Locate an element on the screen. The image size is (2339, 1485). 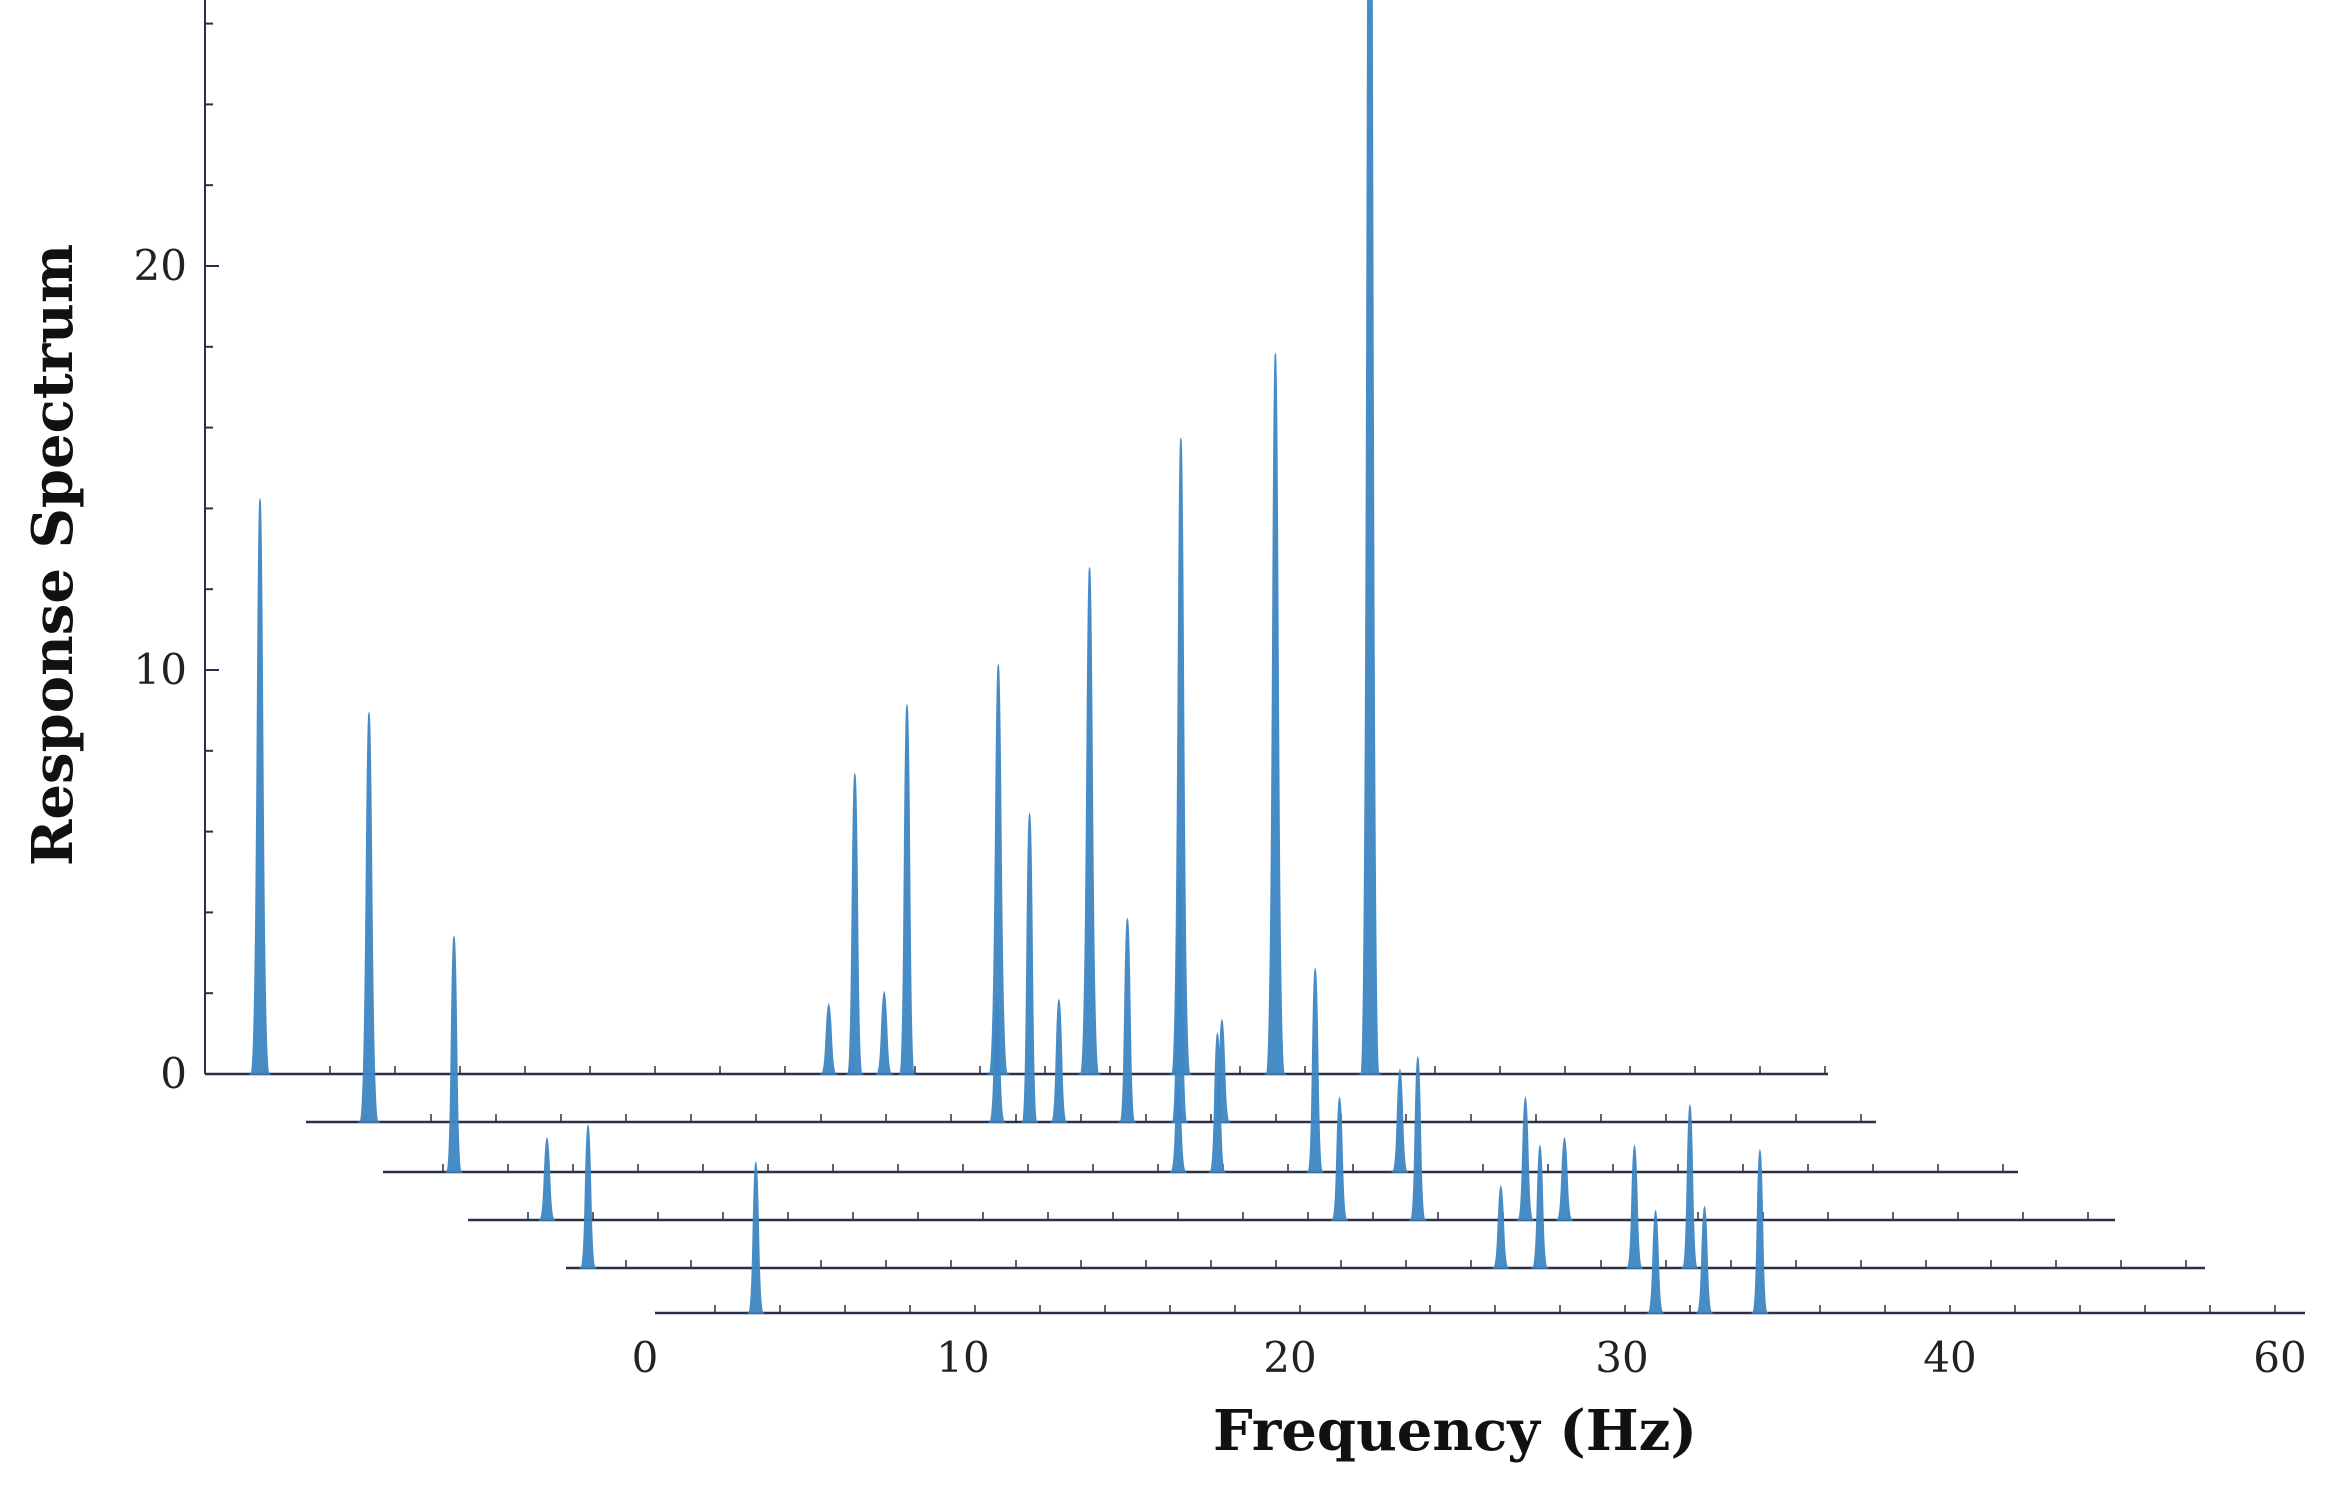
x-tick-label: 20 is located at coordinates (1289, 1357).